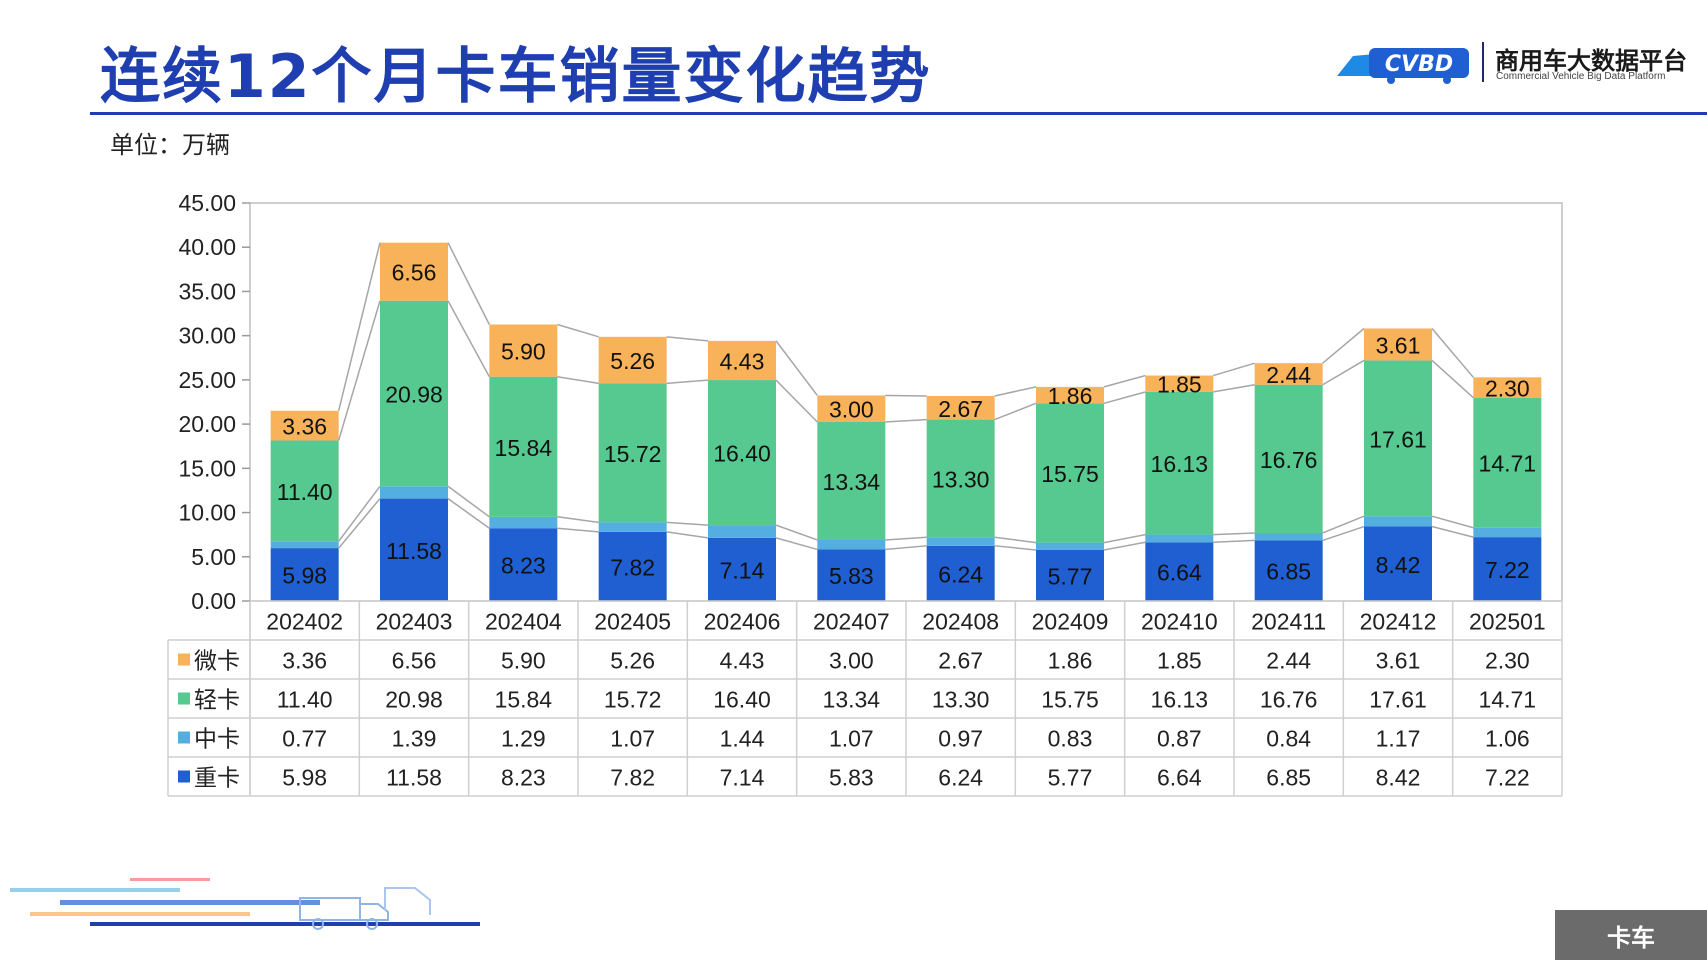 This screenshot has width=1707, height=960. What do you see at coordinates (184, 659) in the screenshot?
I see `legend-swatch-微卡` at bounding box center [184, 659].